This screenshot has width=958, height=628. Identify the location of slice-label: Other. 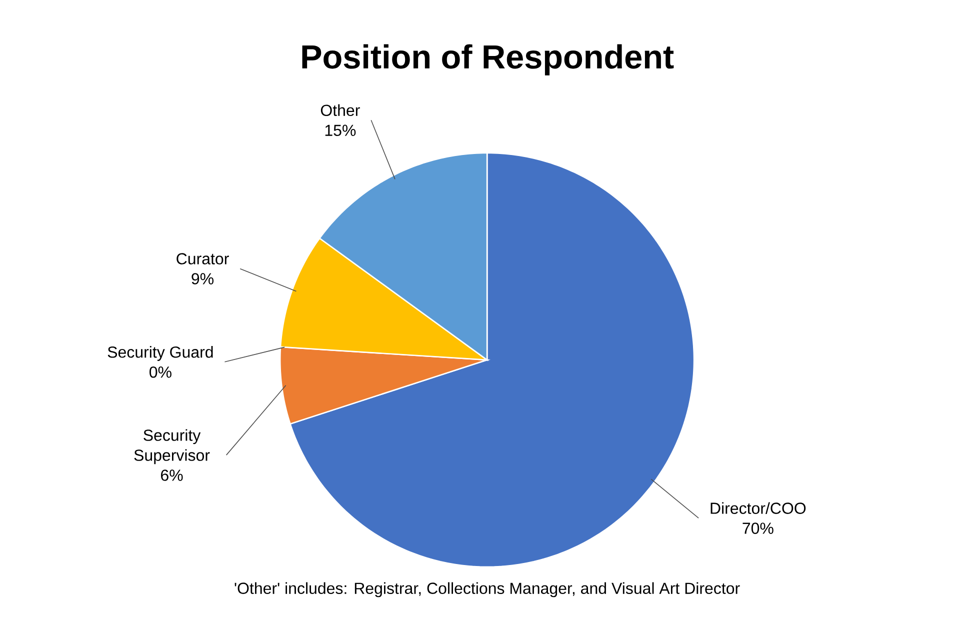
(340, 110).